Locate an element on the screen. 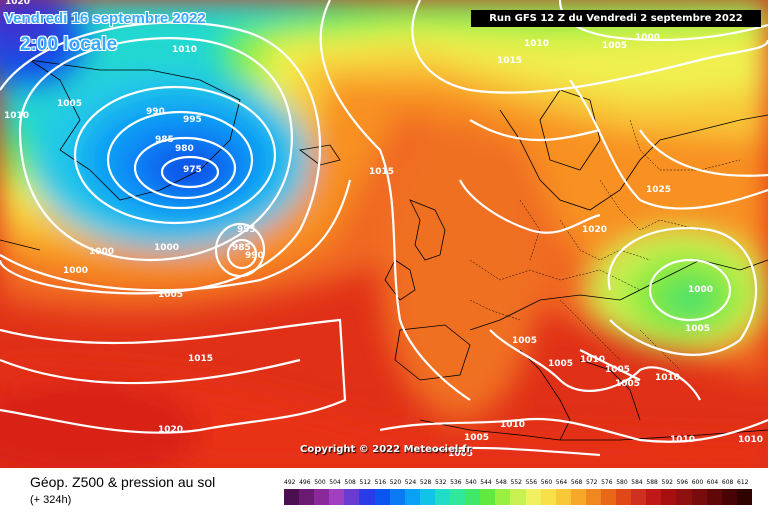  legend-value: 548 is located at coordinates (501, 482).